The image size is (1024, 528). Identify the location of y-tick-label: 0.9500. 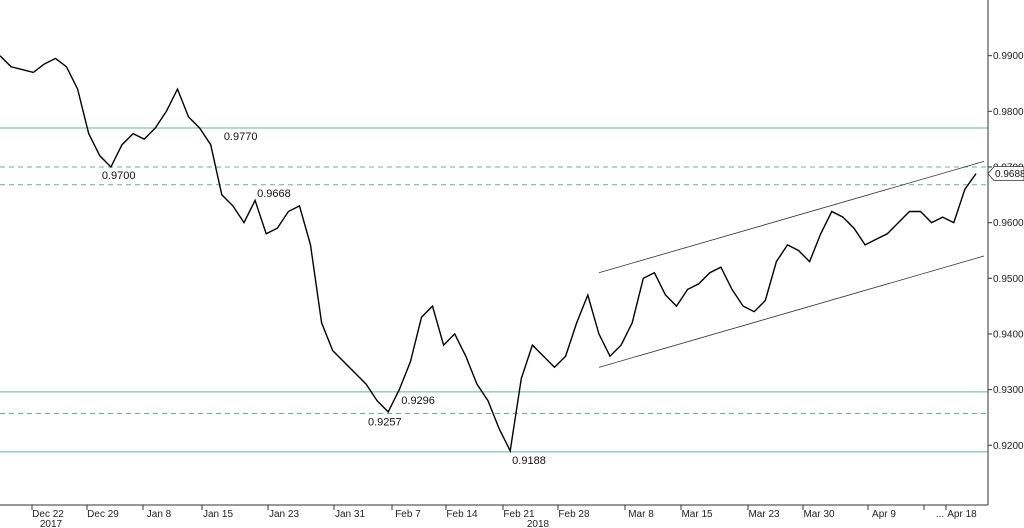
(1008, 279).